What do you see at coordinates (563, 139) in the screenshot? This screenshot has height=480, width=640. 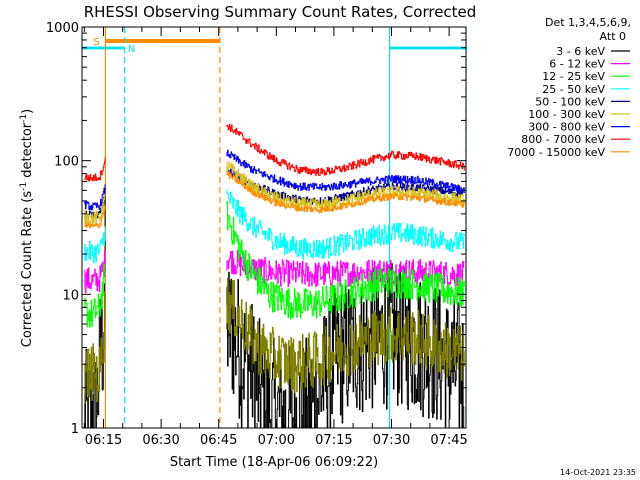 I see `legend-entry-label: 800 - 7000 keV` at bounding box center [563, 139].